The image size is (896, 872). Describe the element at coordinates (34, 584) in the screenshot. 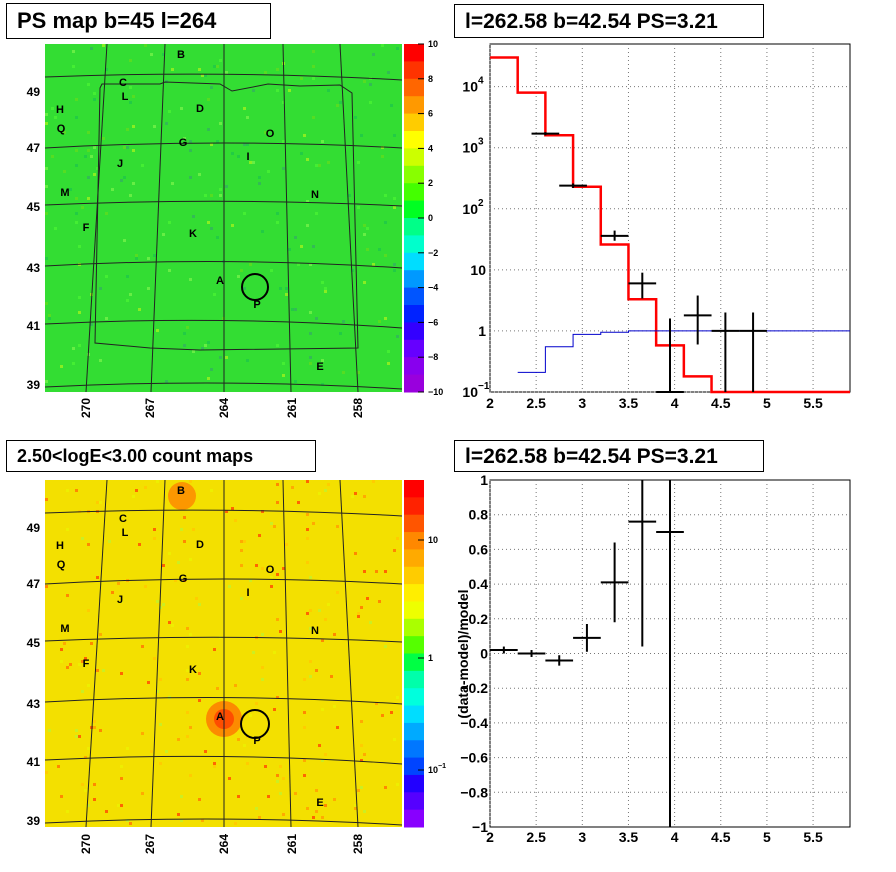

I see `count-map-lat-tick: 47` at that location.